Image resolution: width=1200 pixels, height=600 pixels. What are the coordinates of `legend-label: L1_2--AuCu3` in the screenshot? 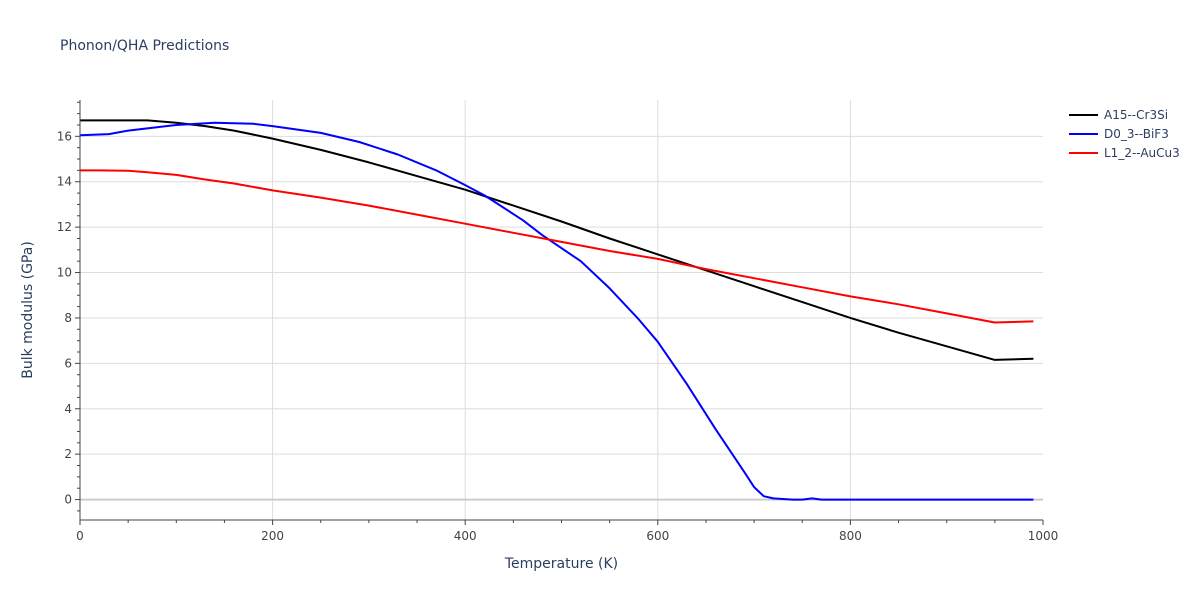 It's located at (1142, 153).